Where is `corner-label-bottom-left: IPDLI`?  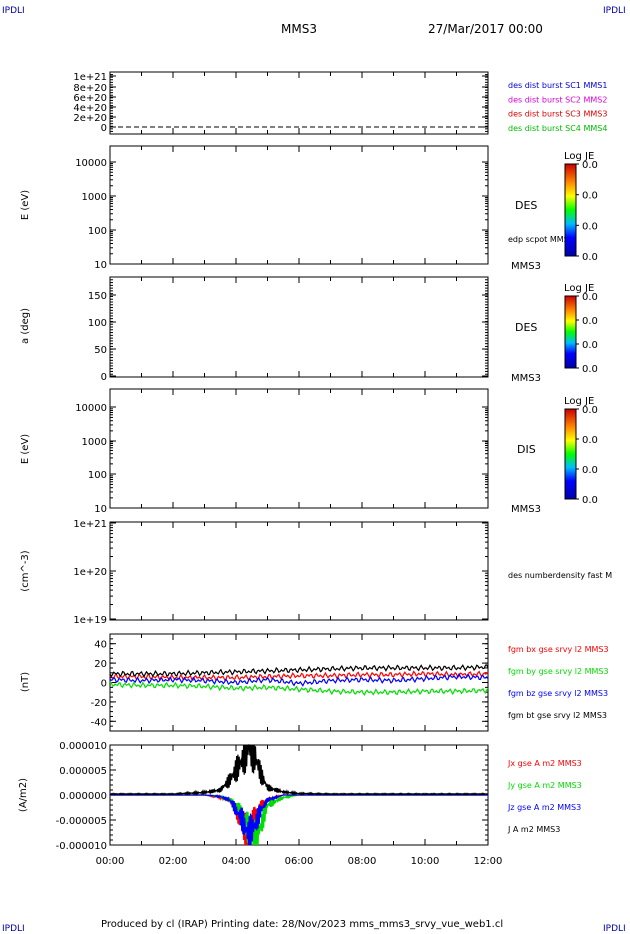 corner-label-bottom-left: IPDLI is located at coordinates (13, 929).